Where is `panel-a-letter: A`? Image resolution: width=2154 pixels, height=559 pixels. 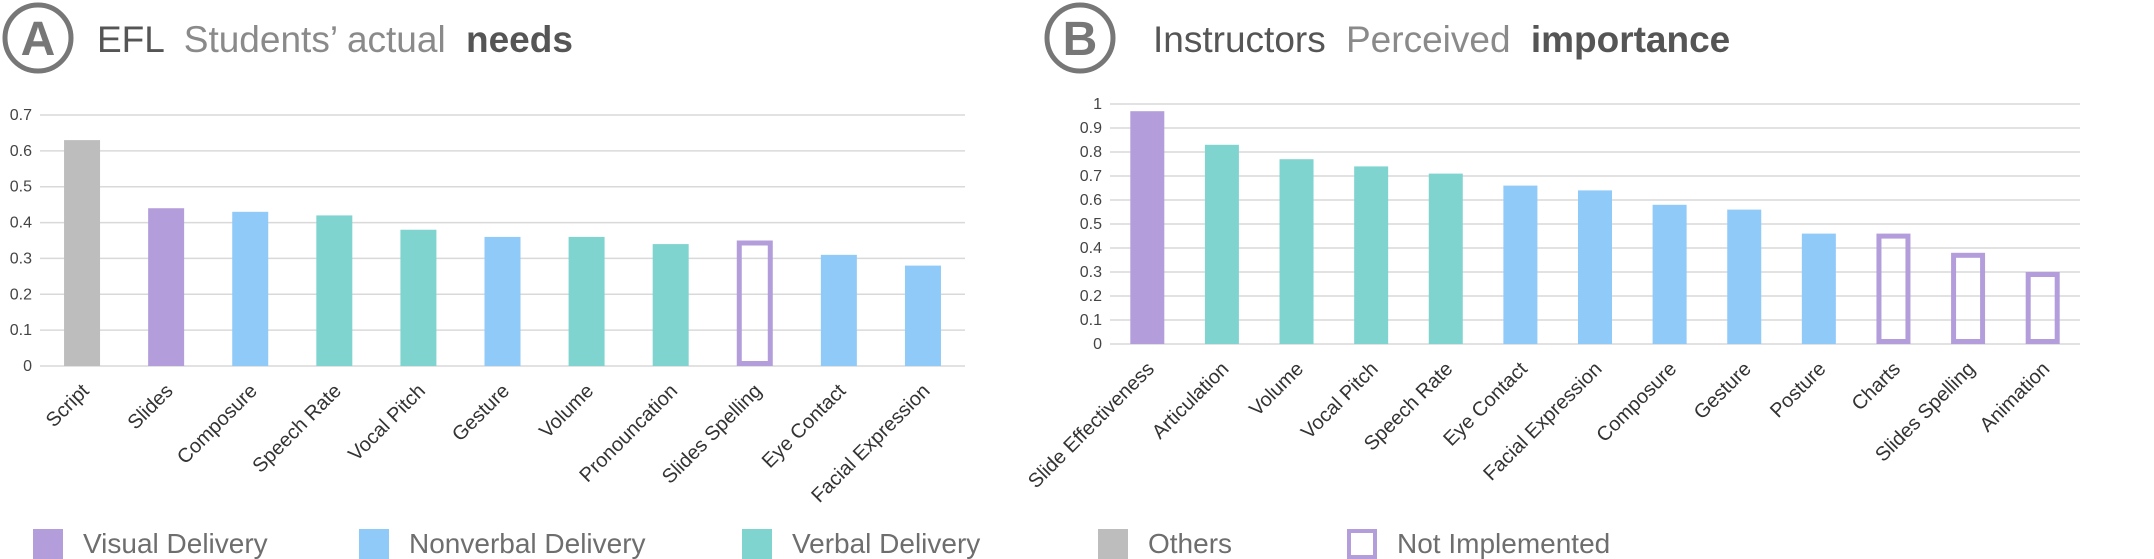
panel-a-letter: A is located at coordinates (38, 39).